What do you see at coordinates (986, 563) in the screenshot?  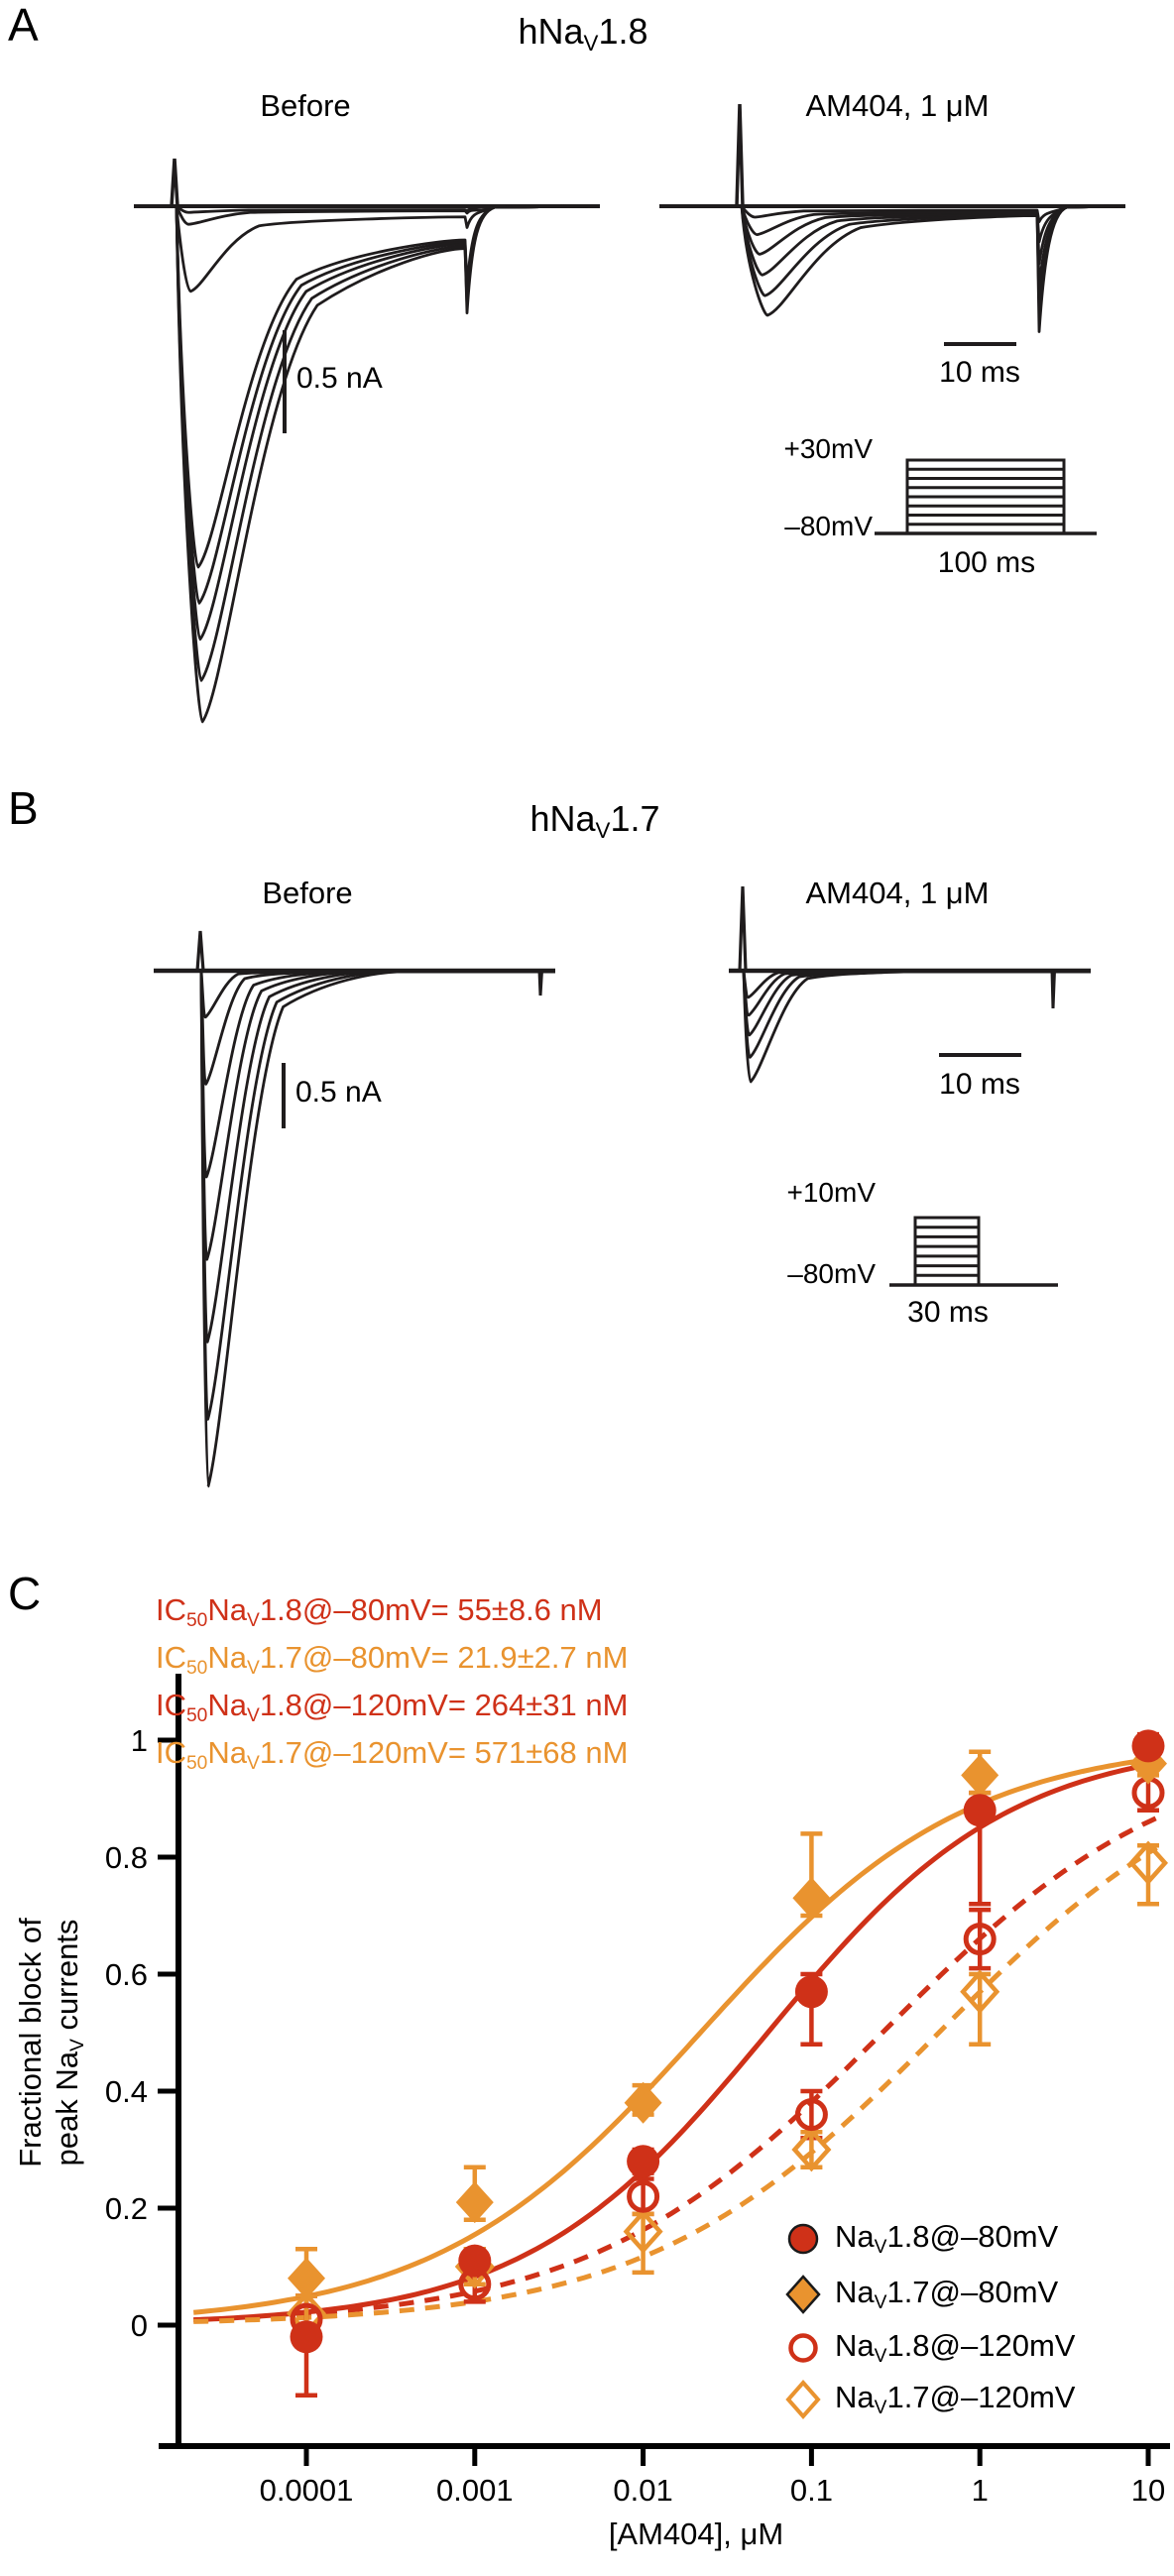 I see `panel-a-duration-label: 100 ms` at bounding box center [986, 563].